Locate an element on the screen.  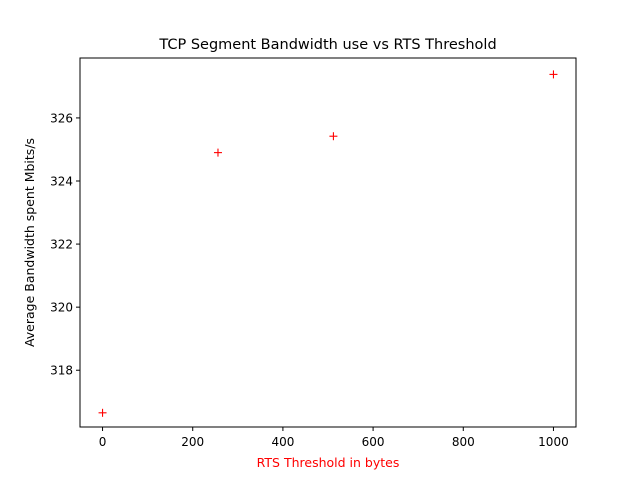
y-axis-label: Average Bandwidth spent Mbits/s is located at coordinates (29, 242).